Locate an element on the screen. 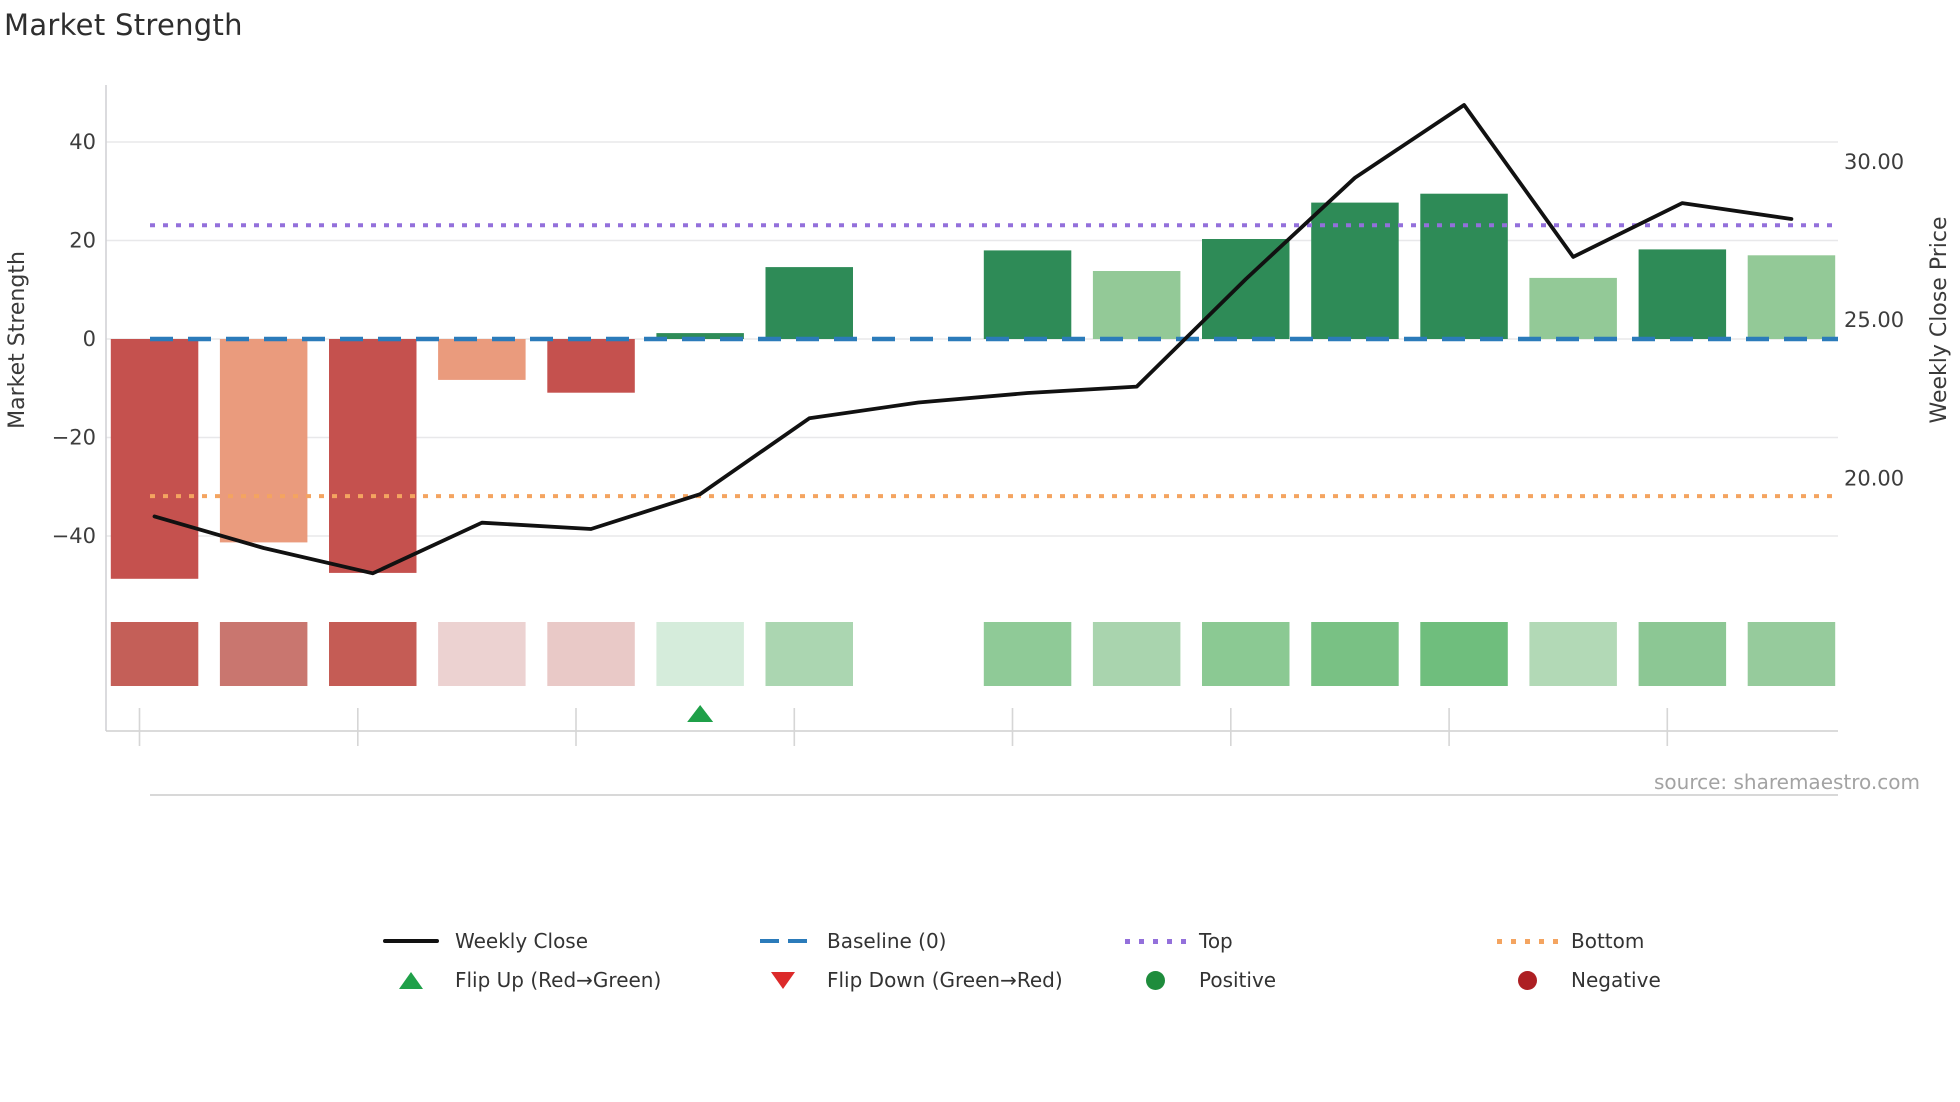 The height and width of the screenshot is (1102, 1960). legend-item: Flip Down (Green→Red) is located at coordinates (907, 980).